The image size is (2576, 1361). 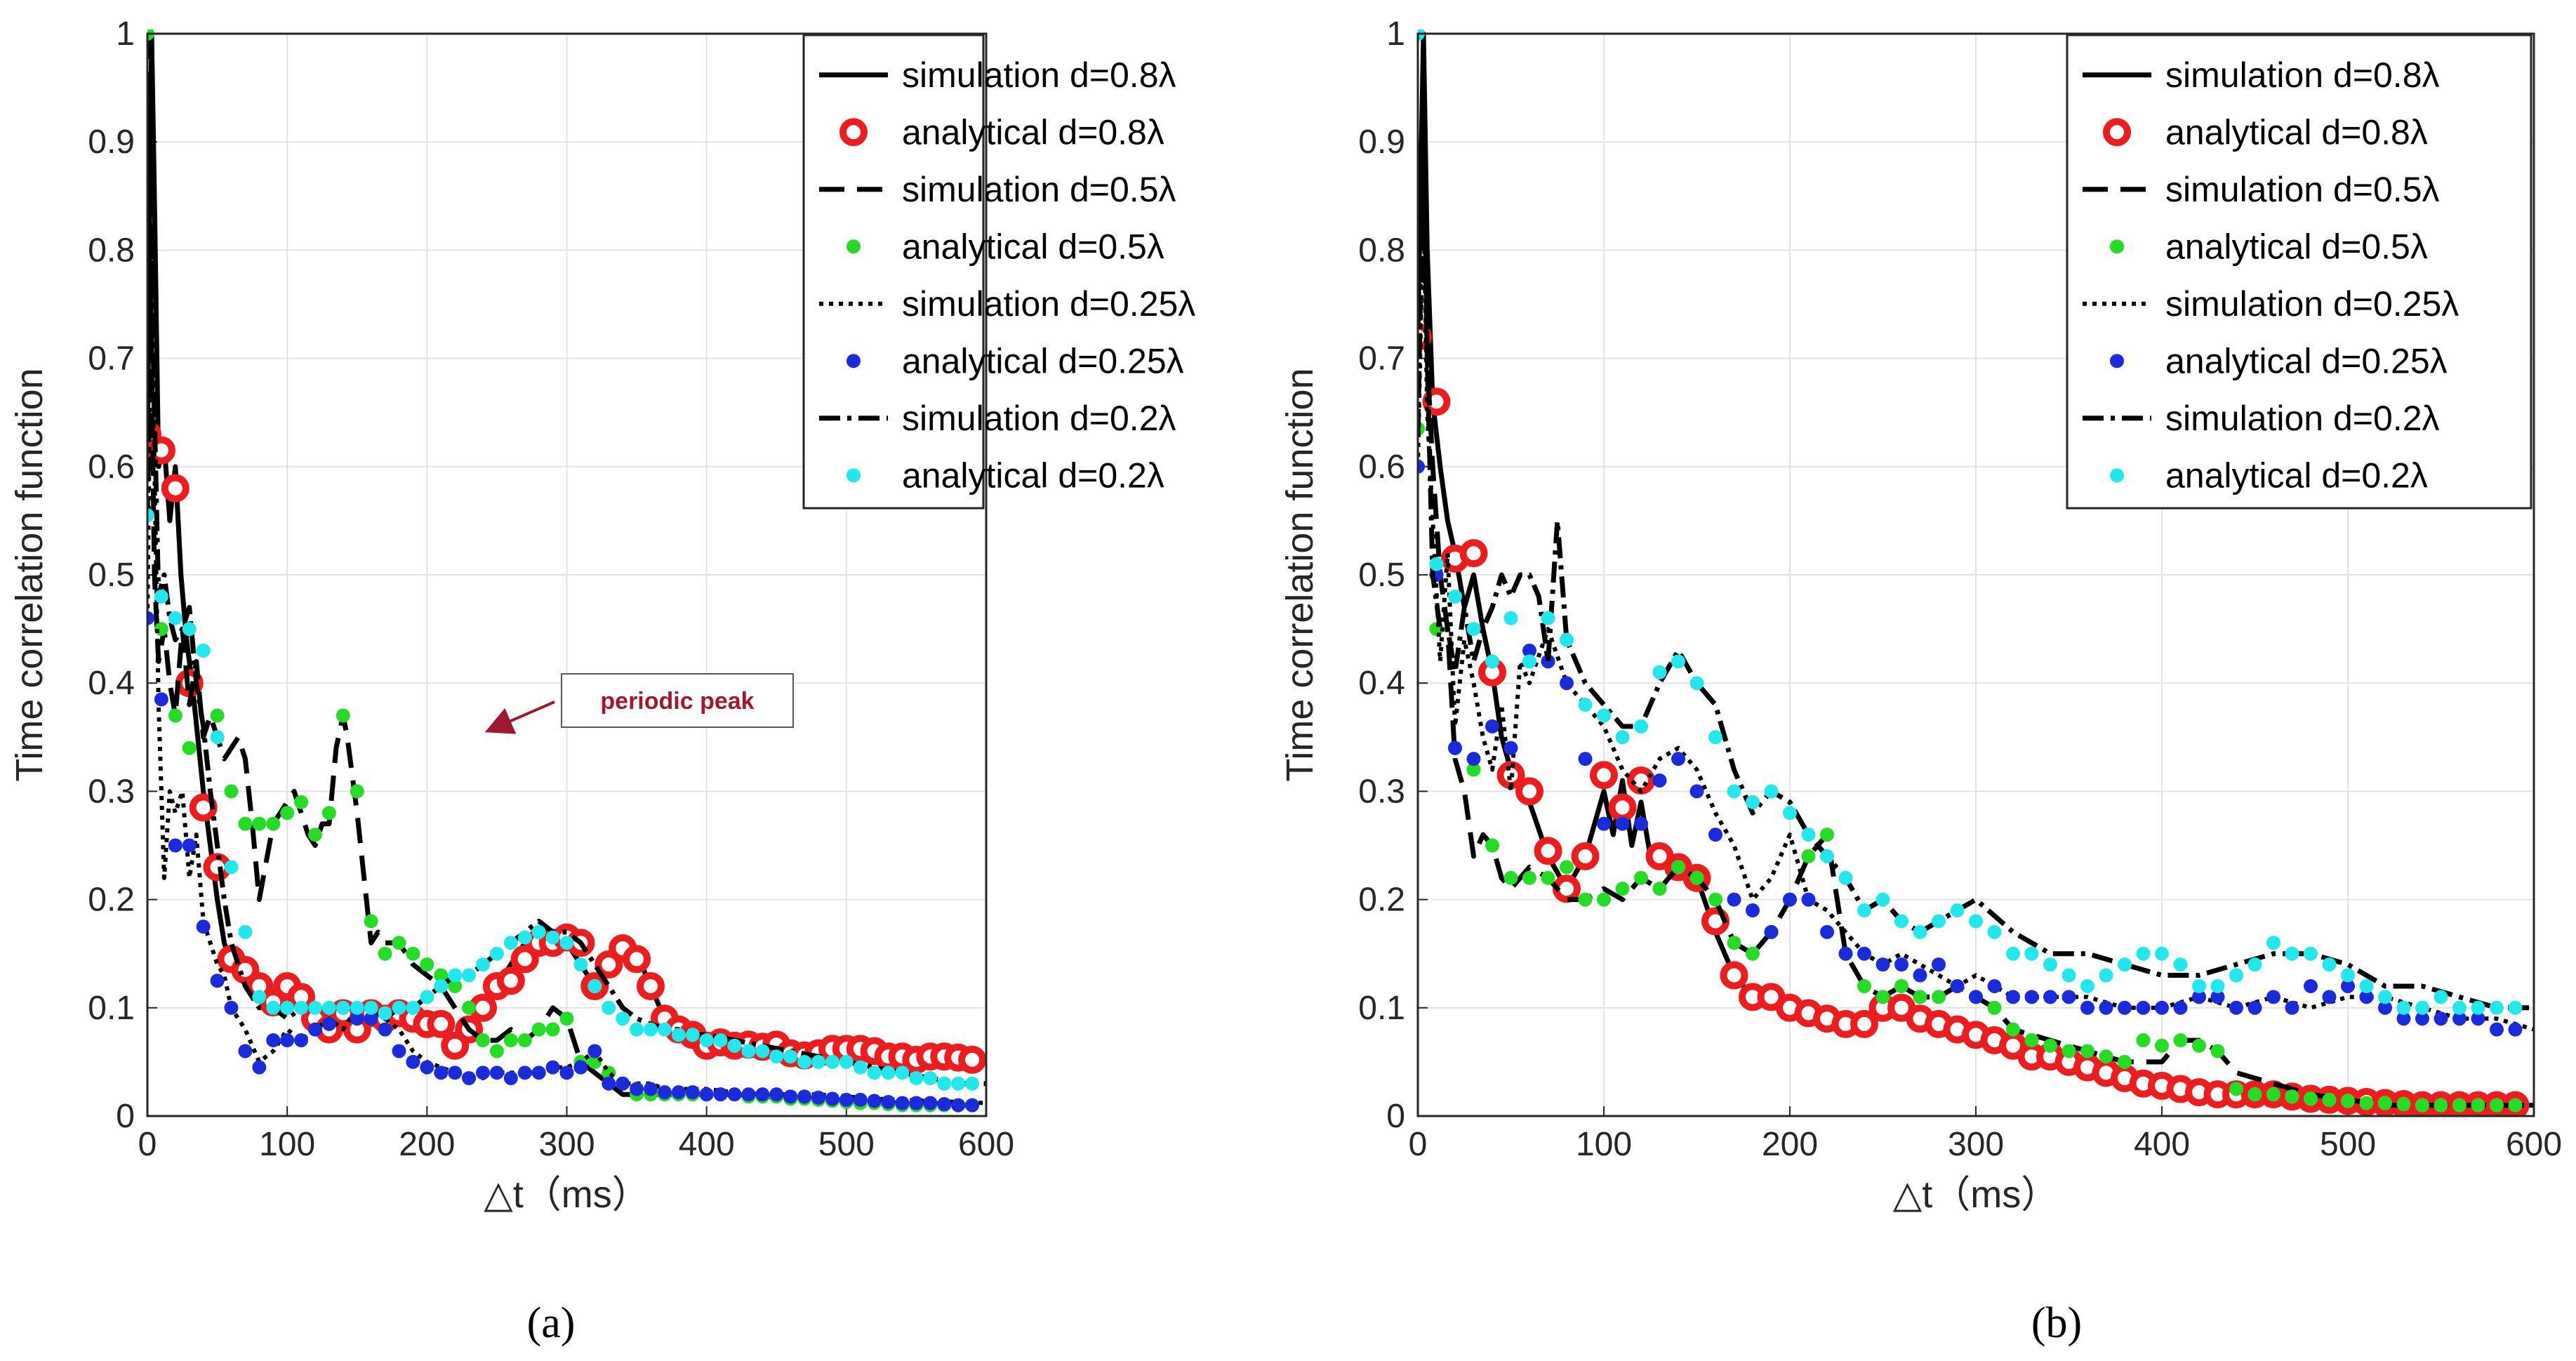 I want to click on y-tick-label: 1, so click(x=126, y=34).